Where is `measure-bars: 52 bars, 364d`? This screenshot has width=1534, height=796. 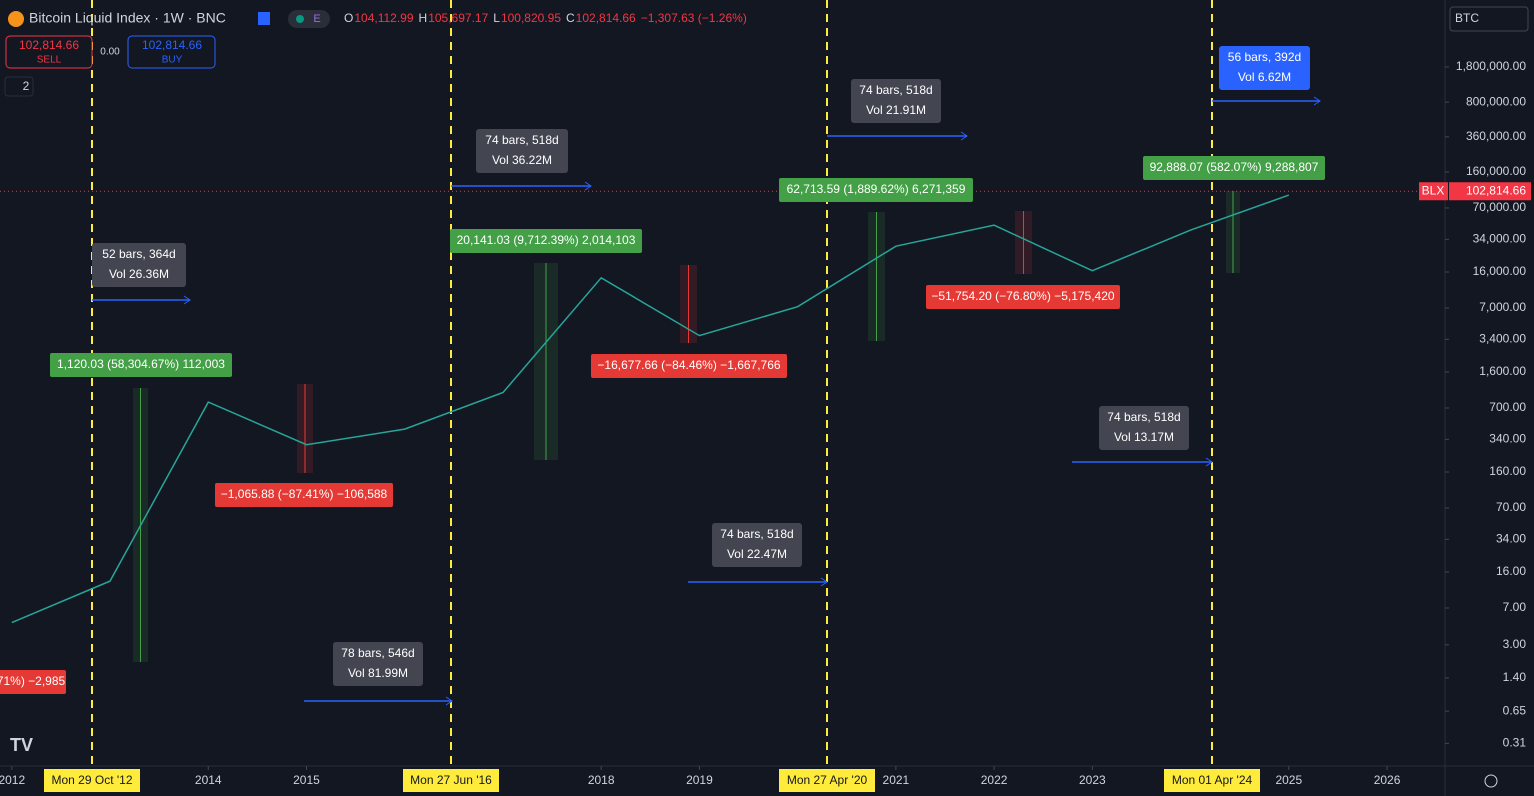 measure-bars: 52 bars, 364d is located at coordinates (138, 254).